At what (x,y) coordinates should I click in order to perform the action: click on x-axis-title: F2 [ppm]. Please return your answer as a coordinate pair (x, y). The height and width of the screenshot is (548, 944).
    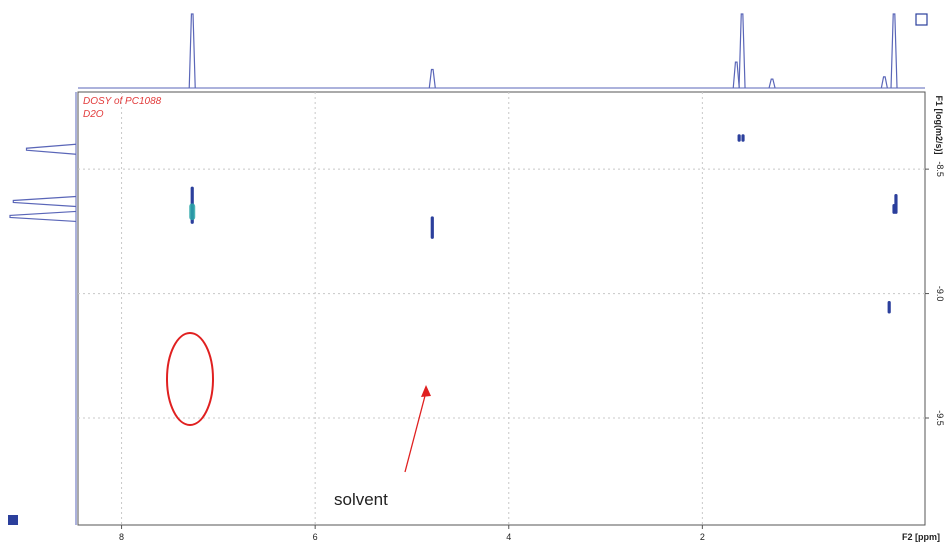
    Looking at the image, I should click on (921, 537).